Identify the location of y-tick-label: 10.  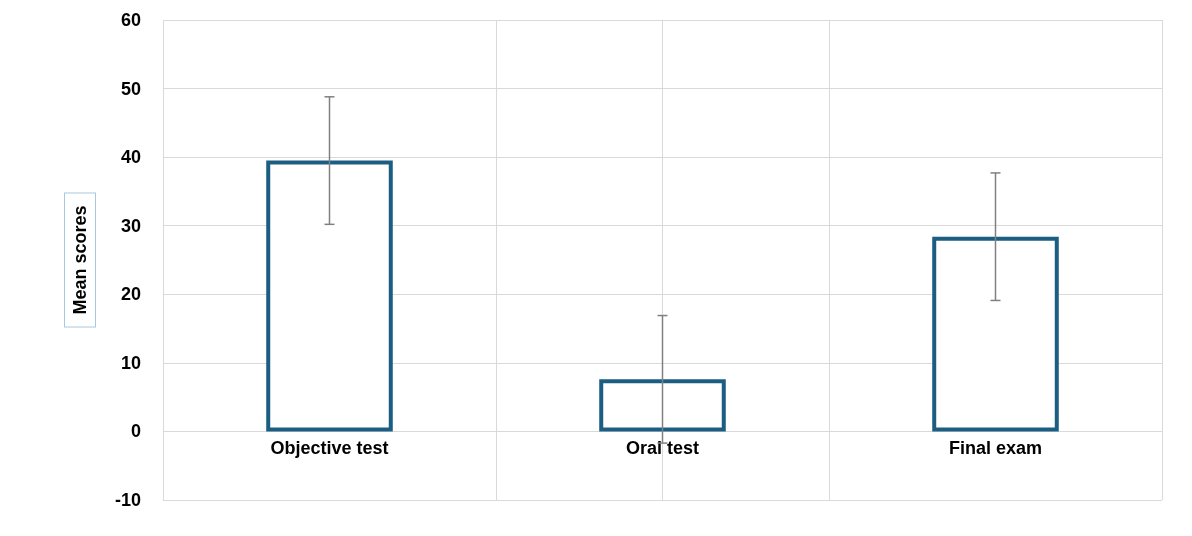
(130, 362).